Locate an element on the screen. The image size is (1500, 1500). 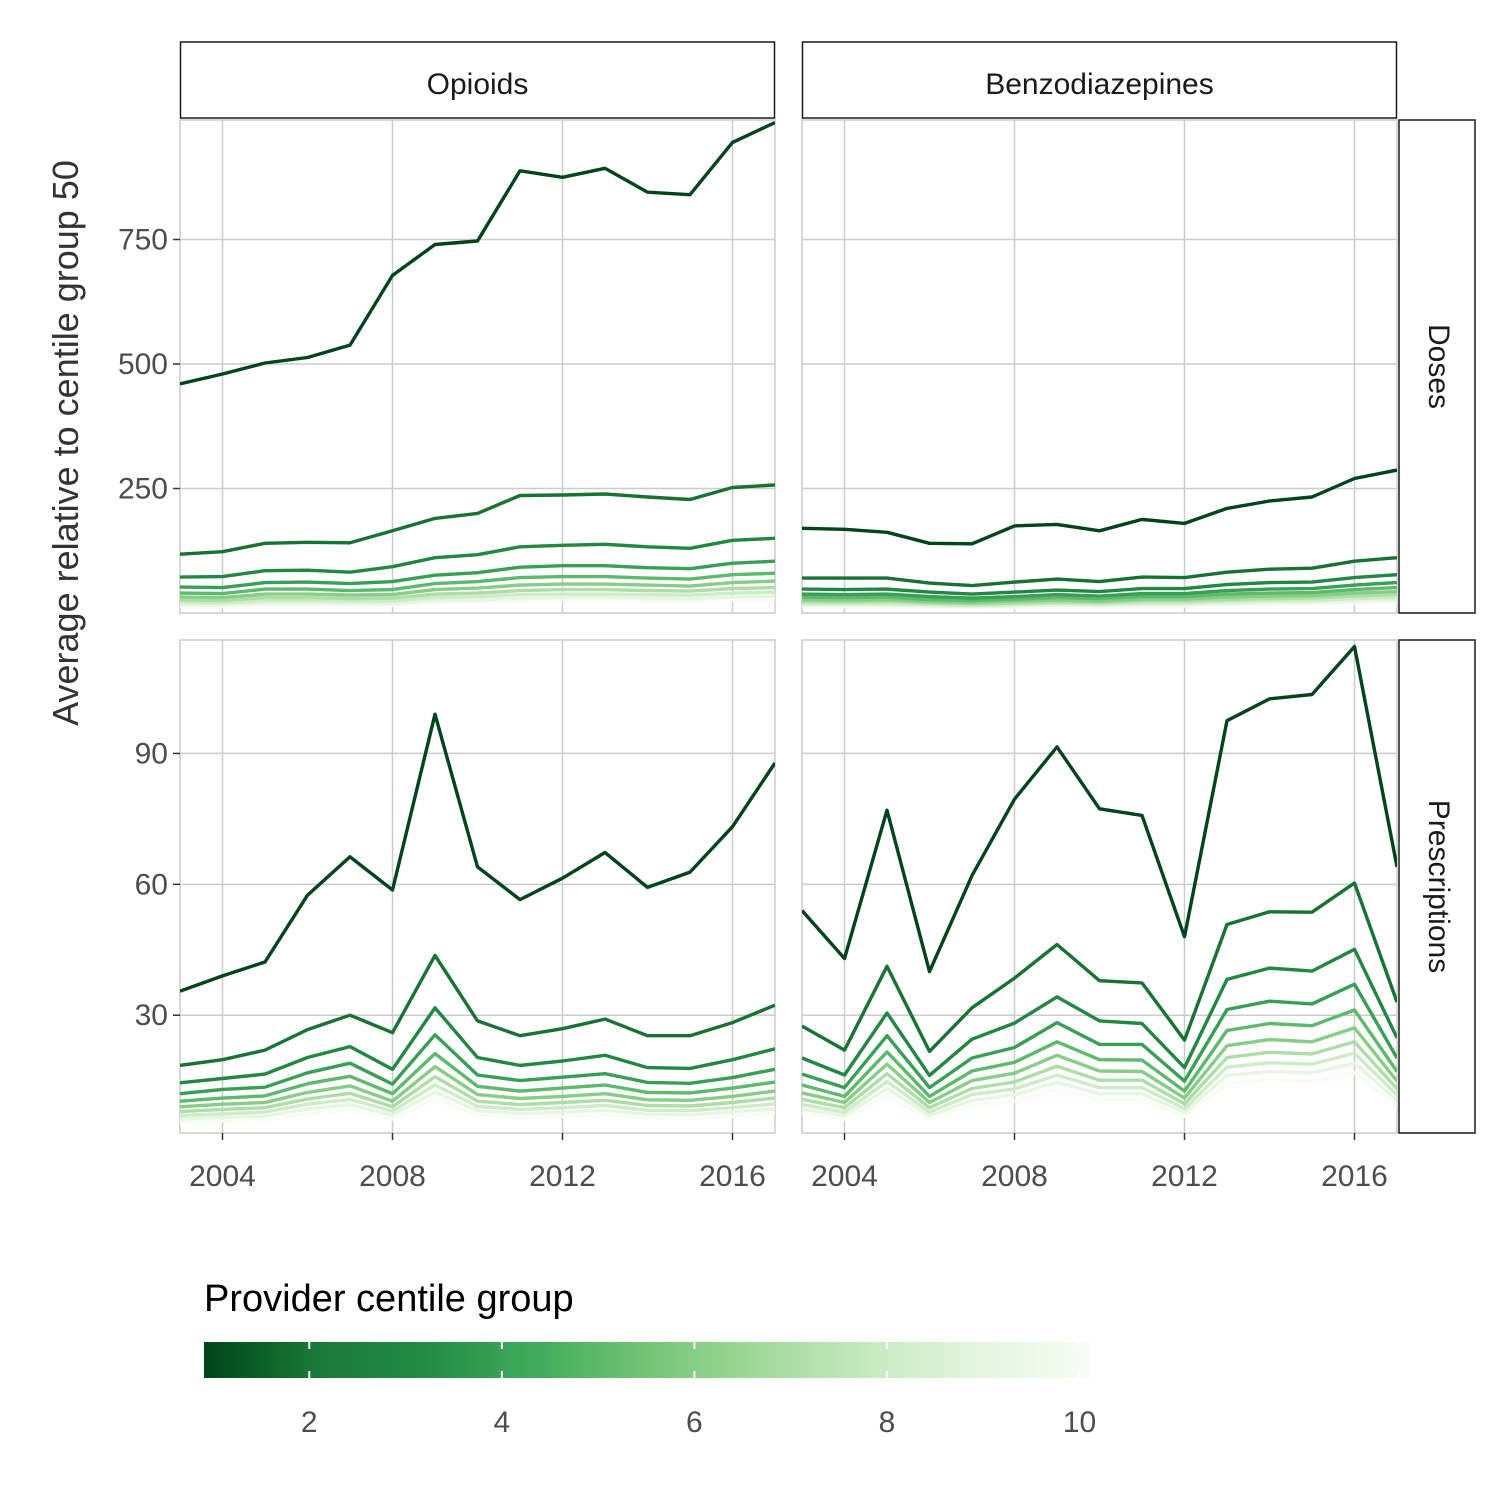
facet-strip-prescriptions: Prescriptions is located at coordinates (1437, 886).